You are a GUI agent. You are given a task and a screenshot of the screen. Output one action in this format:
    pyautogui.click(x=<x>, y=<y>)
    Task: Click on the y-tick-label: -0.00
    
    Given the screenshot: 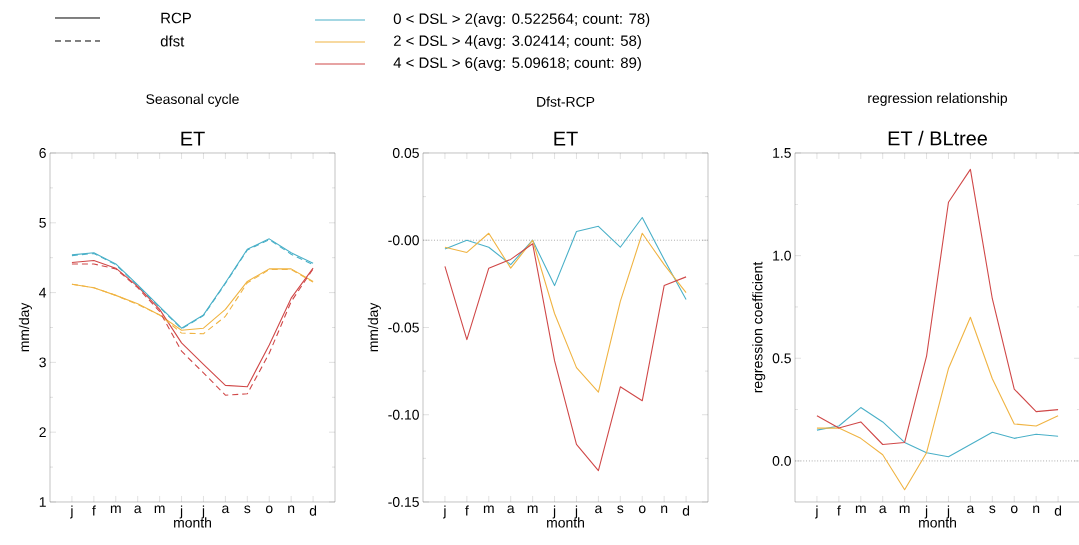 What is the action you would take?
    pyautogui.click(x=403, y=240)
    